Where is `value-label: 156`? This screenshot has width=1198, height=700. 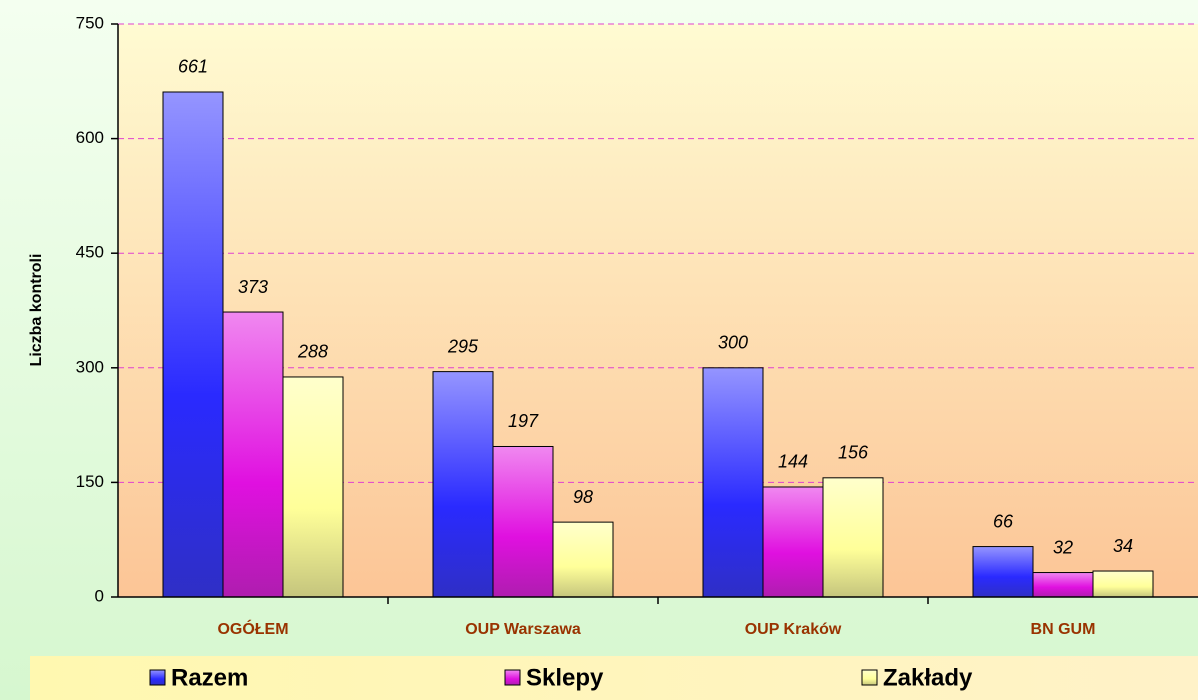
value-label: 156 is located at coordinates (853, 453).